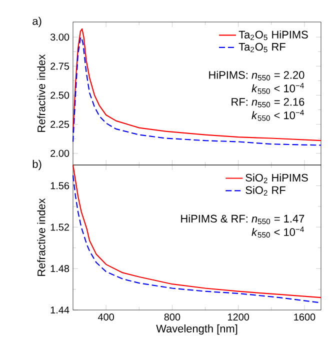 The height and width of the screenshot is (350, 336). Describe the element at coordinates (60, 268) in the screenshot. I see `y-tick-label: 1.48` at that location.